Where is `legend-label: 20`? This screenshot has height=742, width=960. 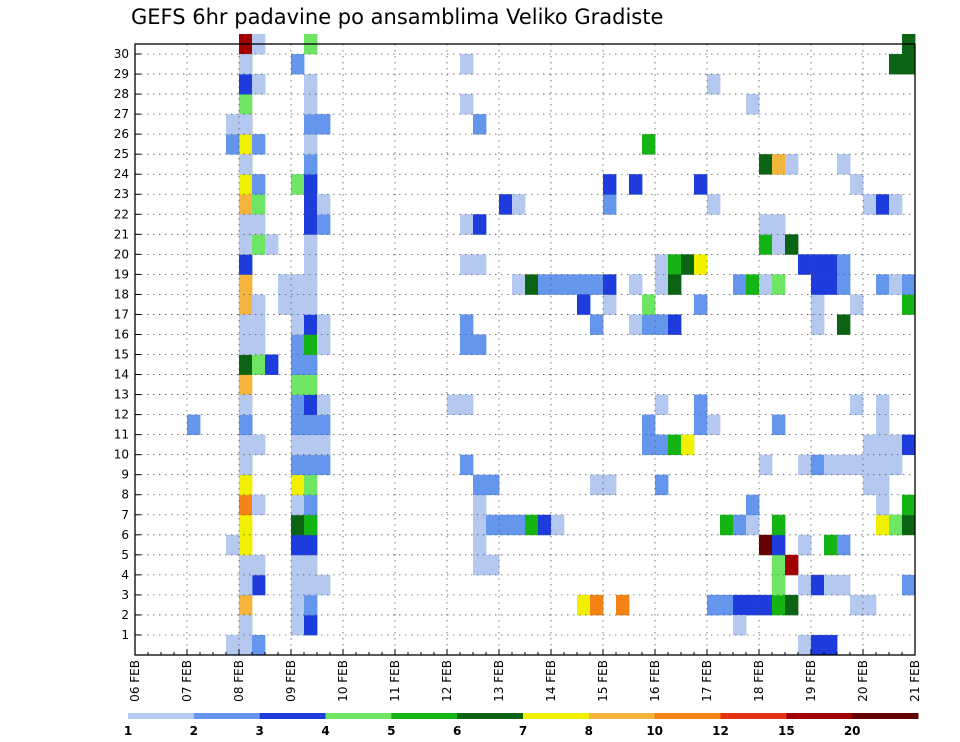
legend-label: 20 is located at coordinates (852, 731).